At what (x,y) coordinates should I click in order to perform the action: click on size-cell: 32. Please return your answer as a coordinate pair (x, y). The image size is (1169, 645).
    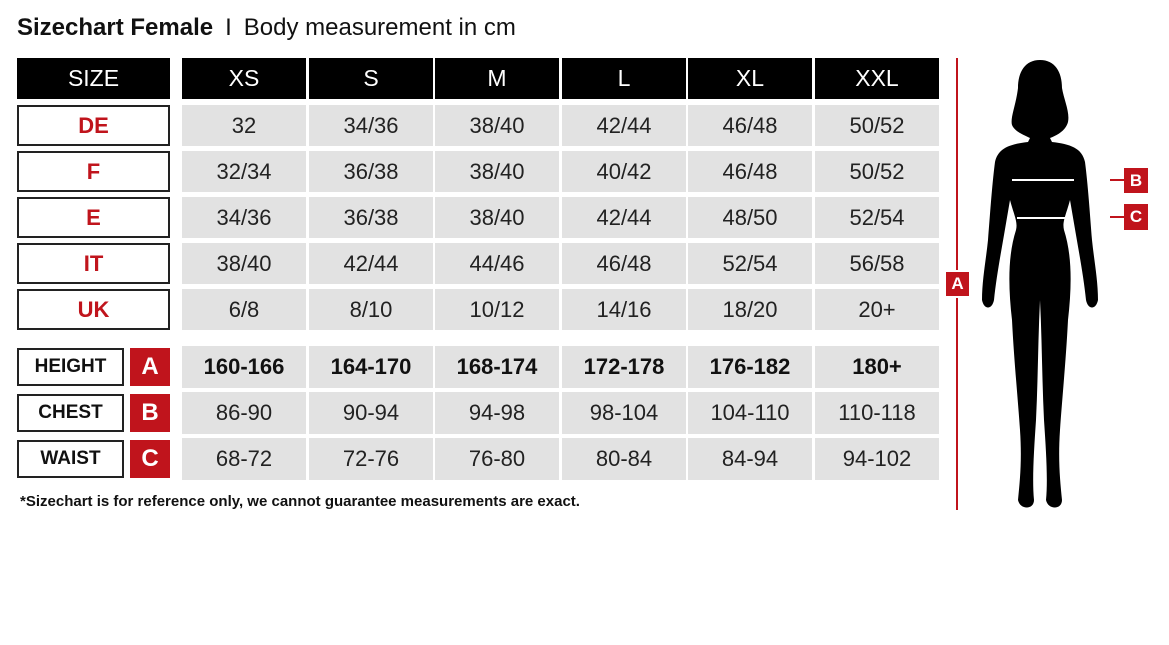
    Looking at the image, I should click on (244, 125).